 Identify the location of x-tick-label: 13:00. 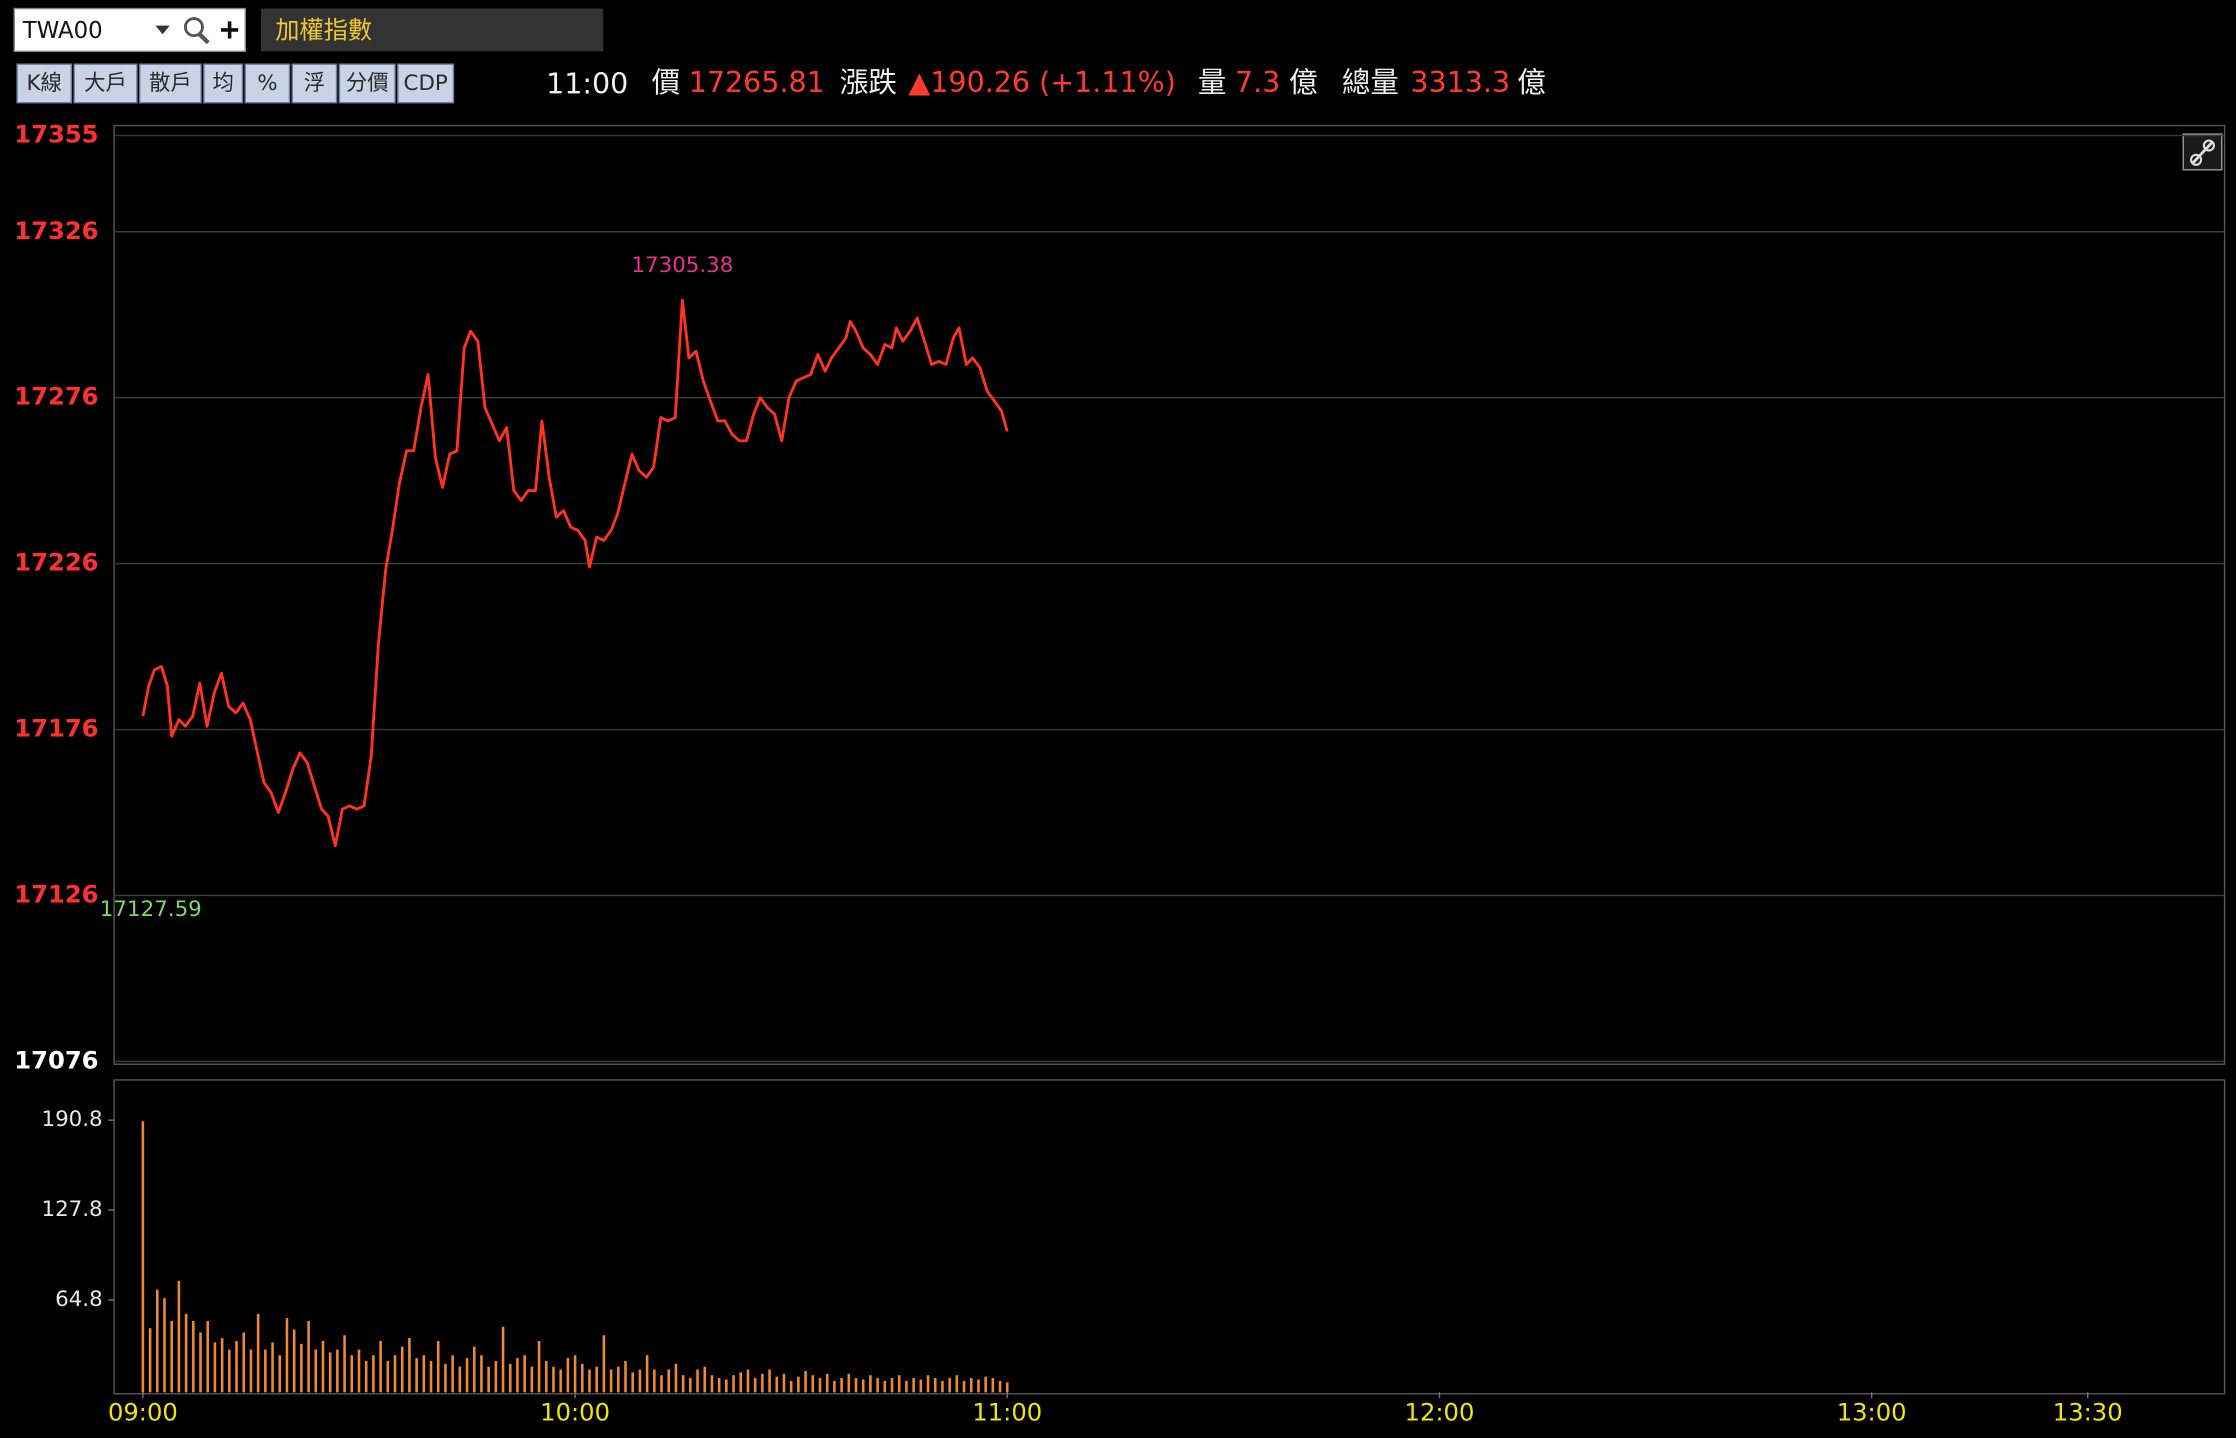
(1872, 1412).